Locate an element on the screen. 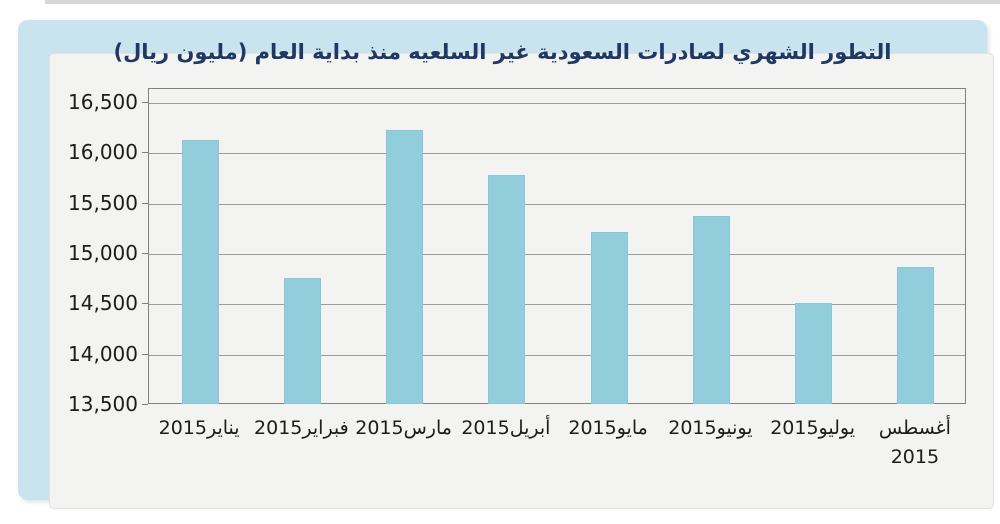  y-axis-label: 15,500 is located at coordinates (103, 202).